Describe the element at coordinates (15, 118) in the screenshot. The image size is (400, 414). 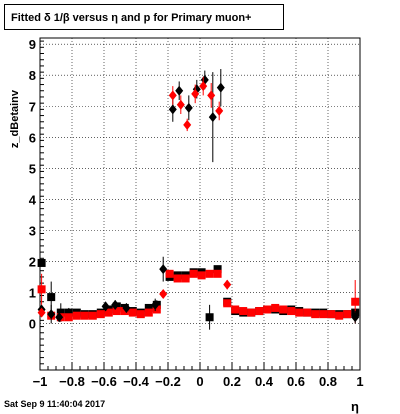
I see `y-axis-title: z_dBetainv` at that location.